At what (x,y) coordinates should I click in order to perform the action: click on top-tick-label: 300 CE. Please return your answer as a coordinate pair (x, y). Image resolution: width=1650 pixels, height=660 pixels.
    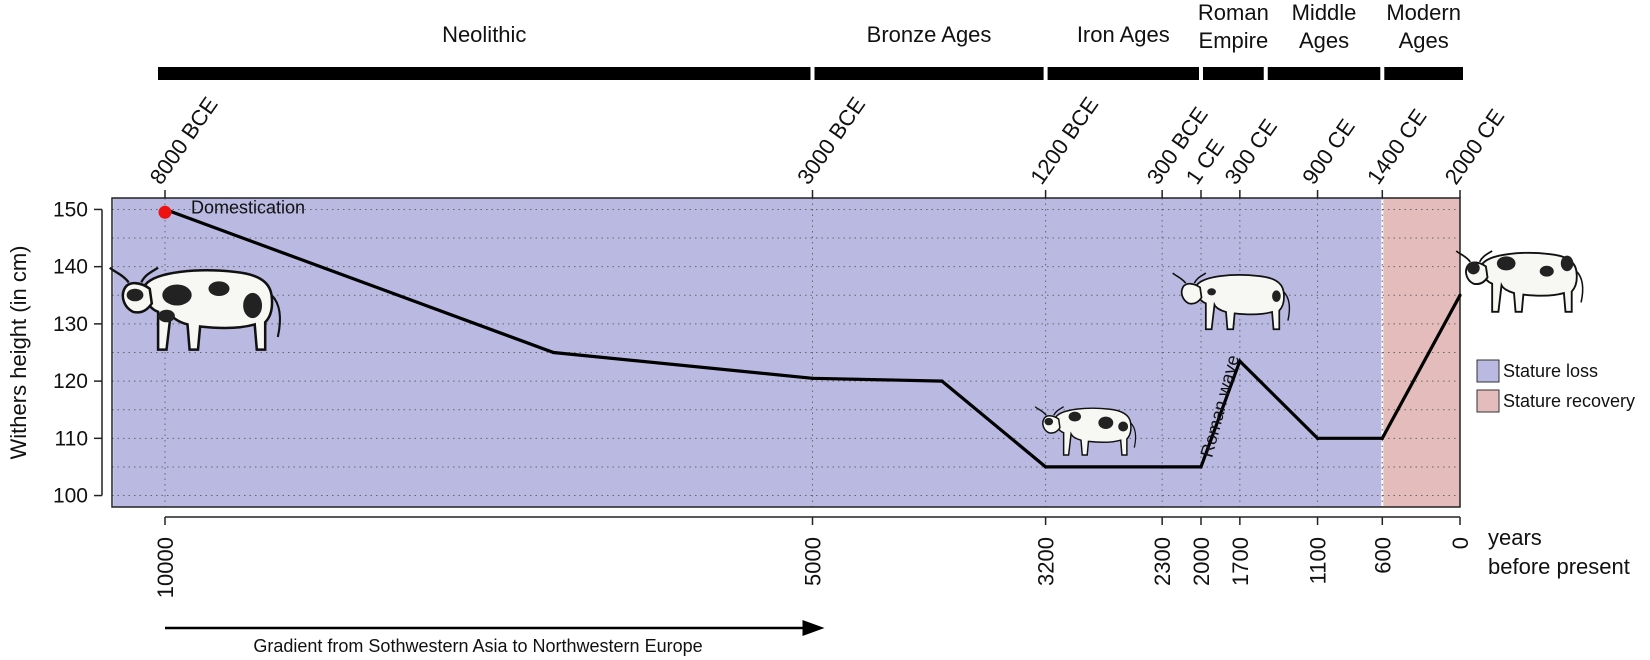
    Looking at the image, I should click on (1250, 151).